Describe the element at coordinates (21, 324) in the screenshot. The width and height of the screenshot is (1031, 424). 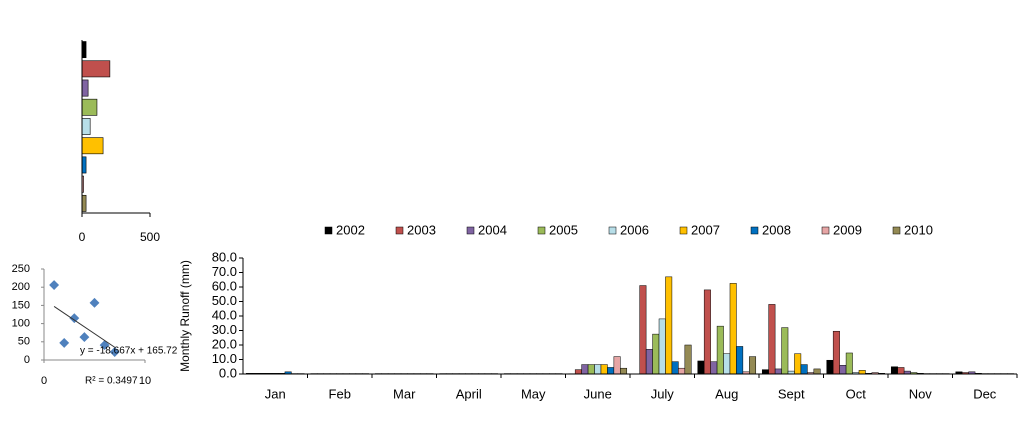
I see `y-tick-label: 100` at that location.